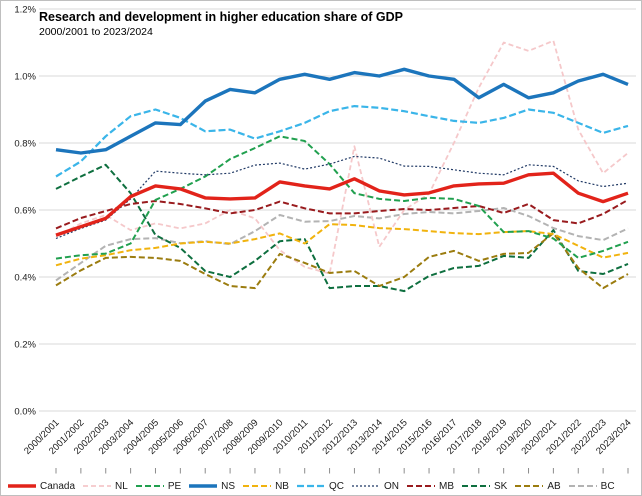 The image size is (642, 496). I want to click on legend-line-sample-sk, so click(475, 486).